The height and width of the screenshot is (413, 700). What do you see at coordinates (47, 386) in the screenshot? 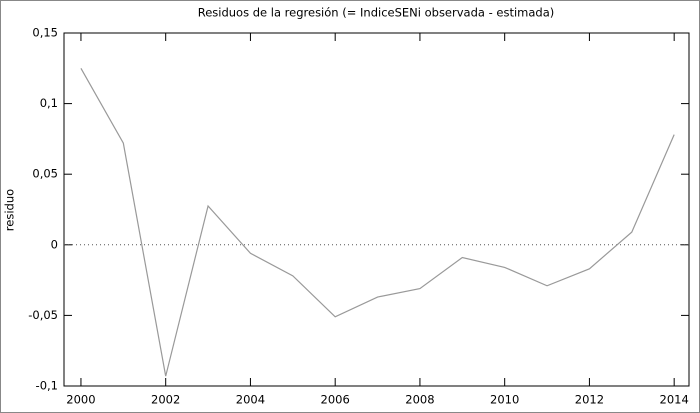
I see `y-tick-label: -0,1` at bounding box center [47, 386].